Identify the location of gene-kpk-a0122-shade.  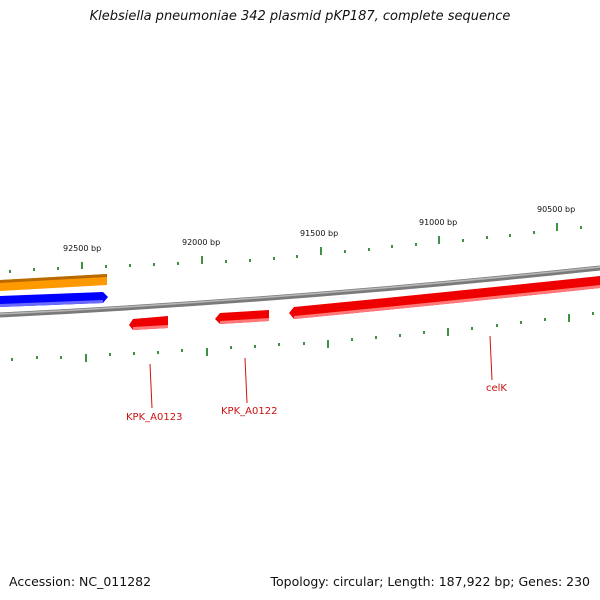
(244, 321).